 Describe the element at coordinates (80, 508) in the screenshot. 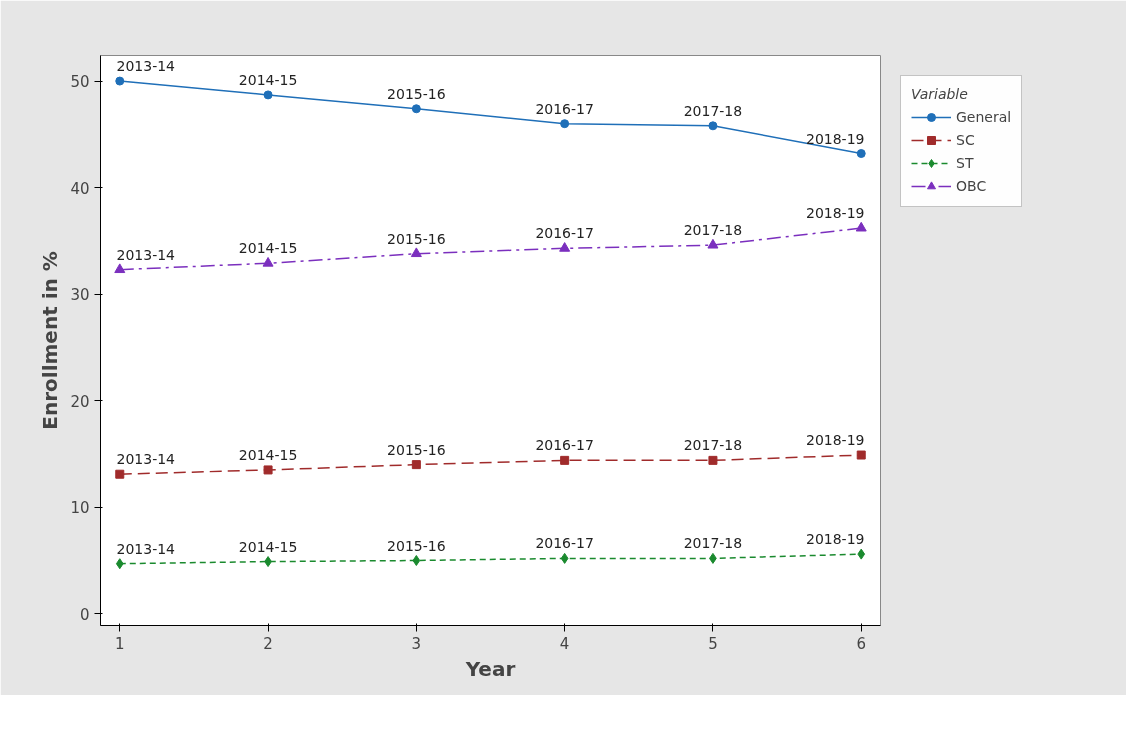

I see `y-tick-label: 10` at that location.